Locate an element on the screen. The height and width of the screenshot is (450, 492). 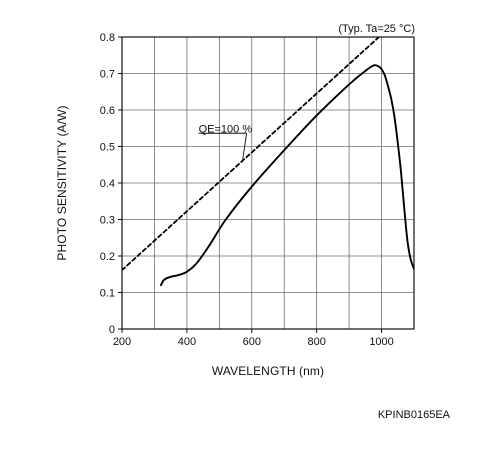
x-tick-label: 400 is located at coordinates (187, 342).